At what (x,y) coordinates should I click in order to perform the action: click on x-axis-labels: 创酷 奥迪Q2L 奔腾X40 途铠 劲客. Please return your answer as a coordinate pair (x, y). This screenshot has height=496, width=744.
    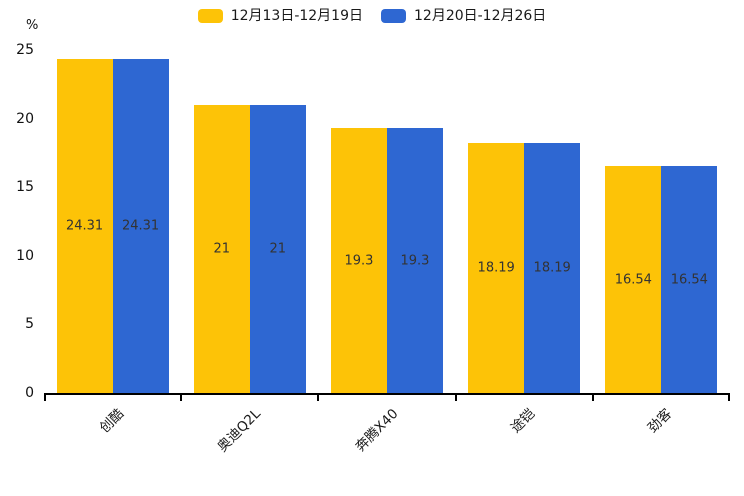
    Looking at the image, I should click on (387, 431).